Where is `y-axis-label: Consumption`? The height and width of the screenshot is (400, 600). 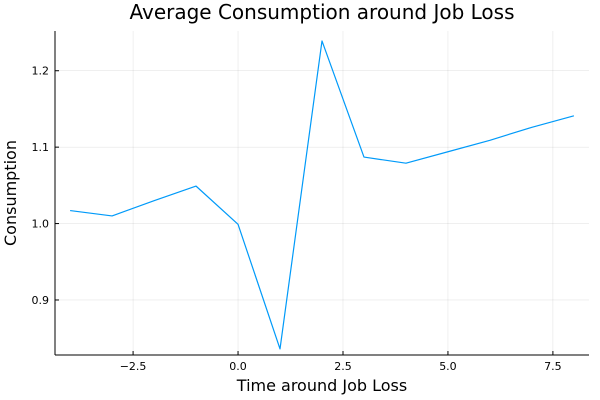 y-axis-label: Consumption is located at coordinates (10, 193).